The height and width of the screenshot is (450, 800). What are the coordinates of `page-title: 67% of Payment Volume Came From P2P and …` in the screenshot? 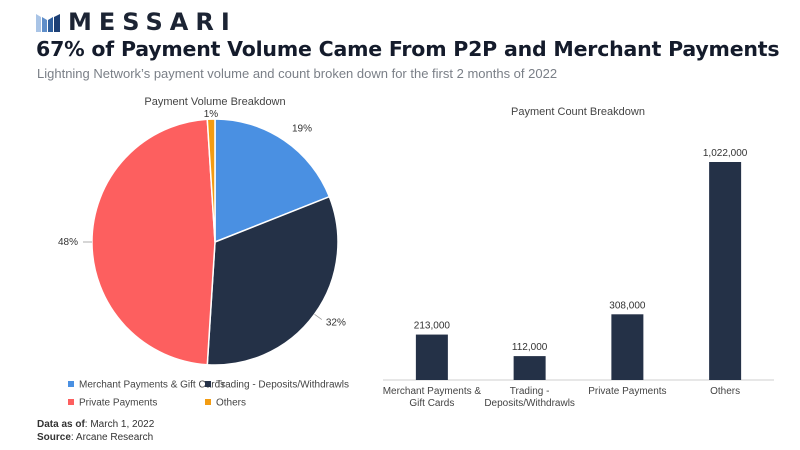 It's located at (408, 49).